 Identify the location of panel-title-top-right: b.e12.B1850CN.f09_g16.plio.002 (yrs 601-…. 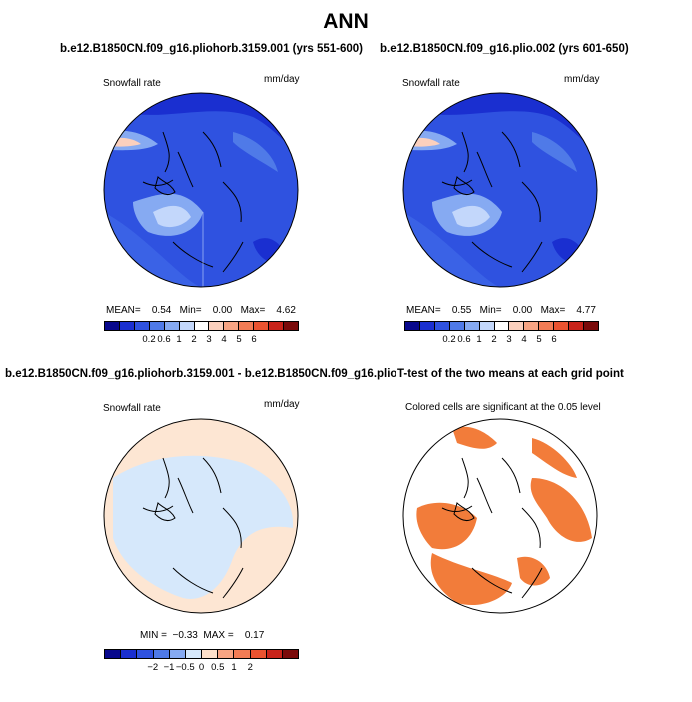
(504, 49).